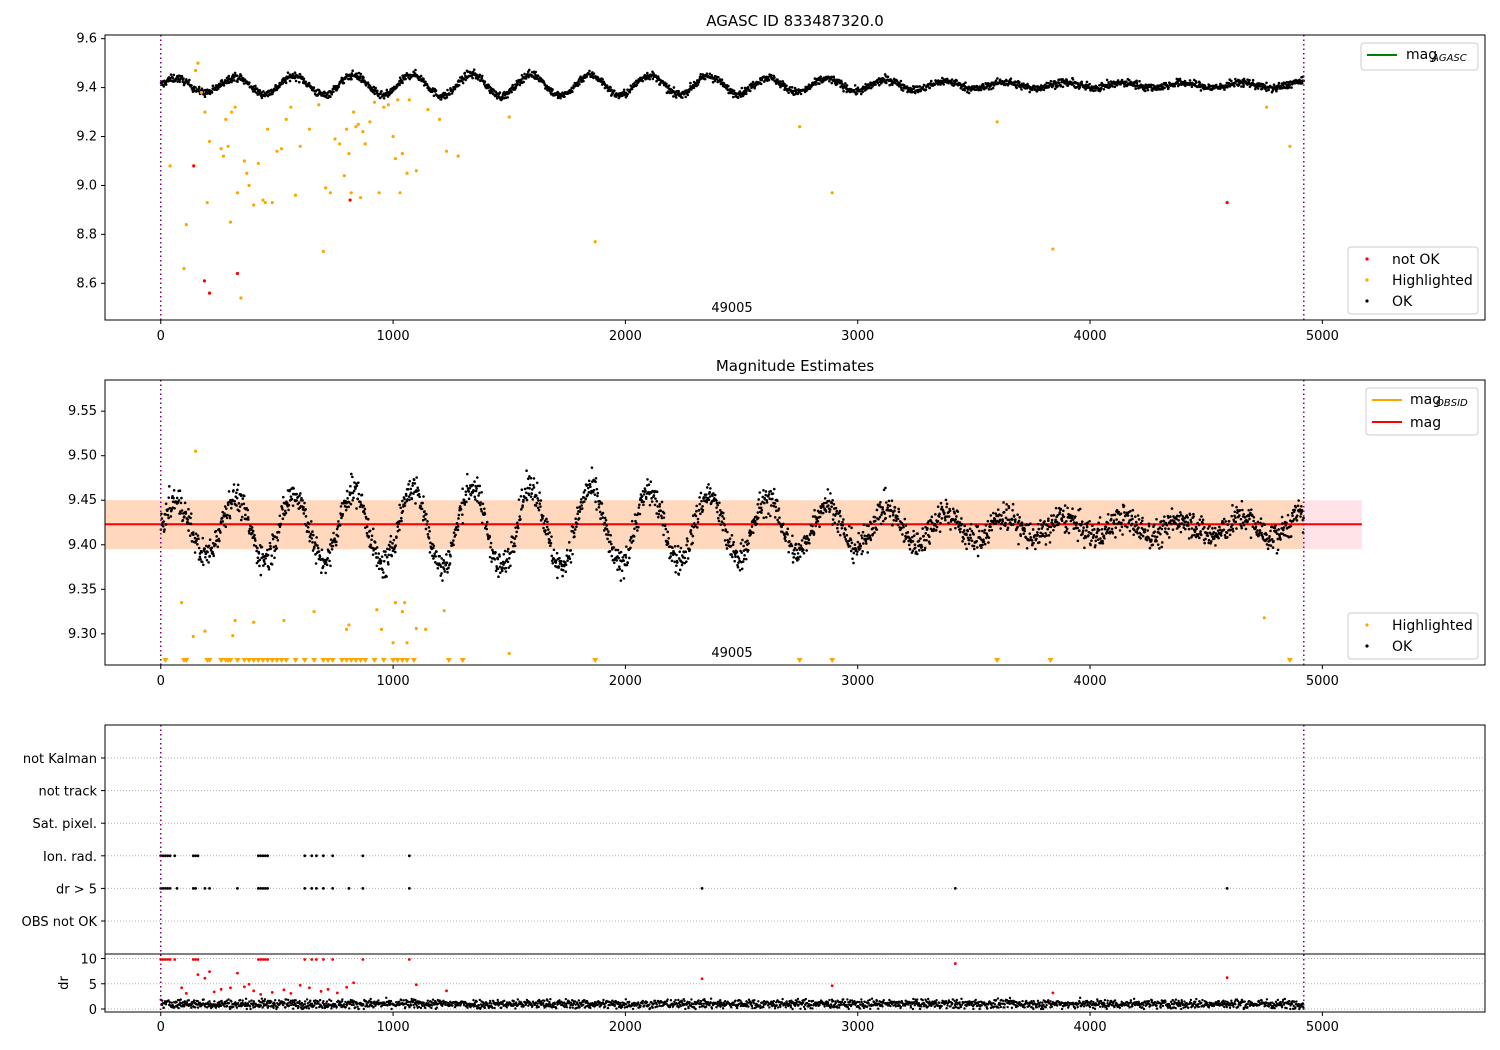 Image resolution: width=1500 pixels, height=1050 pixels. What do you see at coordinates (1432, 281) in the screenshot?
I see `legend-highlighted-label: Highlighted` at bounding box center [1432, 281].